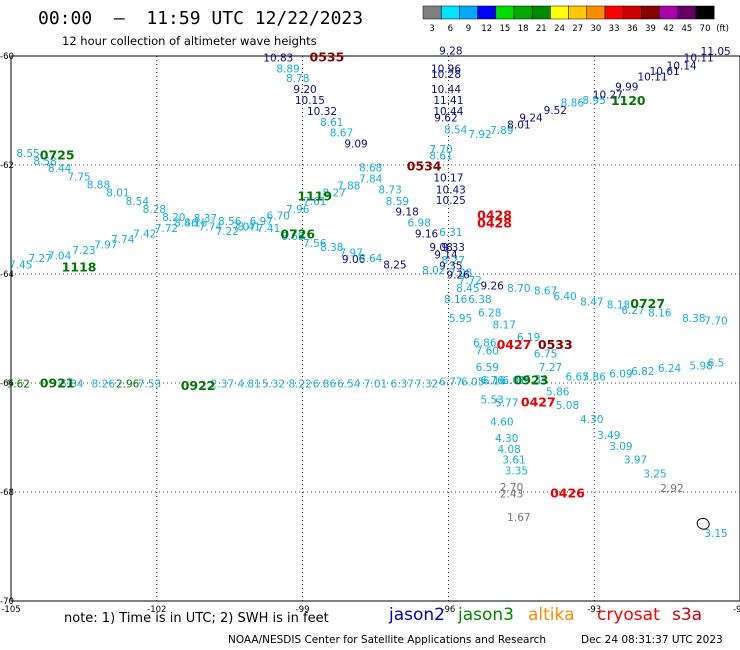 This screenshot has height=650, width=740. Describe the element at coordinates (479, 300) in the screenshot. I see `wave-height-label: 6.38` at that location.